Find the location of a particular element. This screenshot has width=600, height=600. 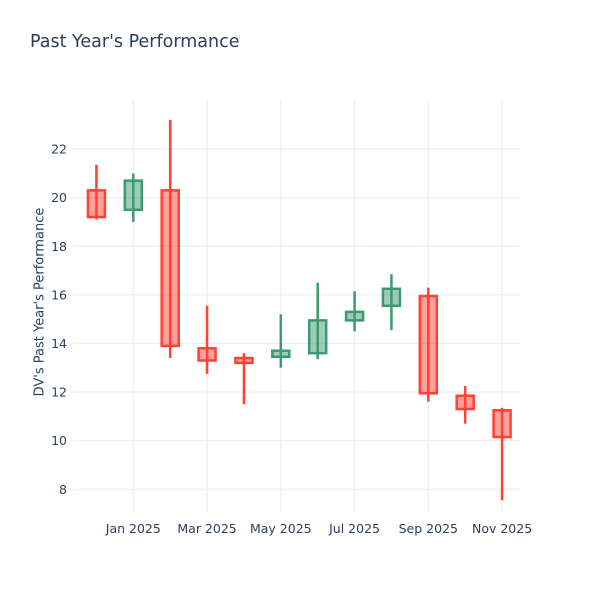

y-tick-label: 18 is located at coordinates (59, 246).